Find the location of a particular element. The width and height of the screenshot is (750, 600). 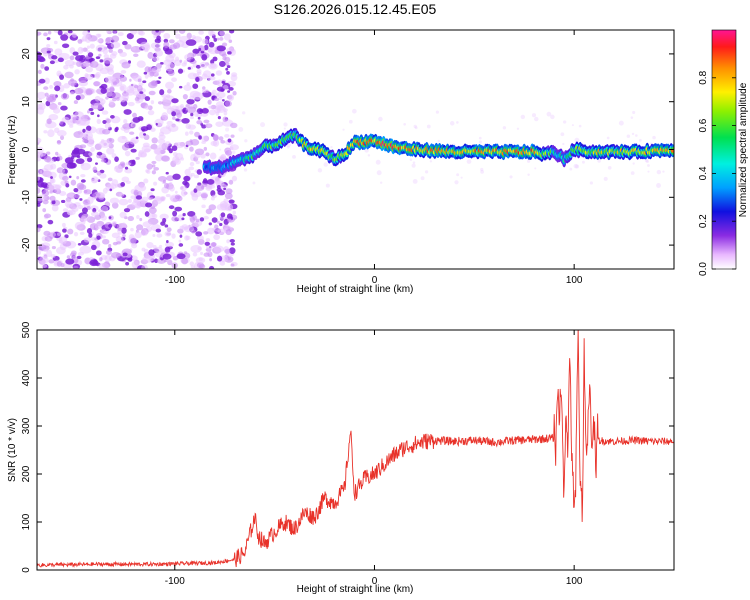

colorbar-gradient is located at coordinates (724, 149).